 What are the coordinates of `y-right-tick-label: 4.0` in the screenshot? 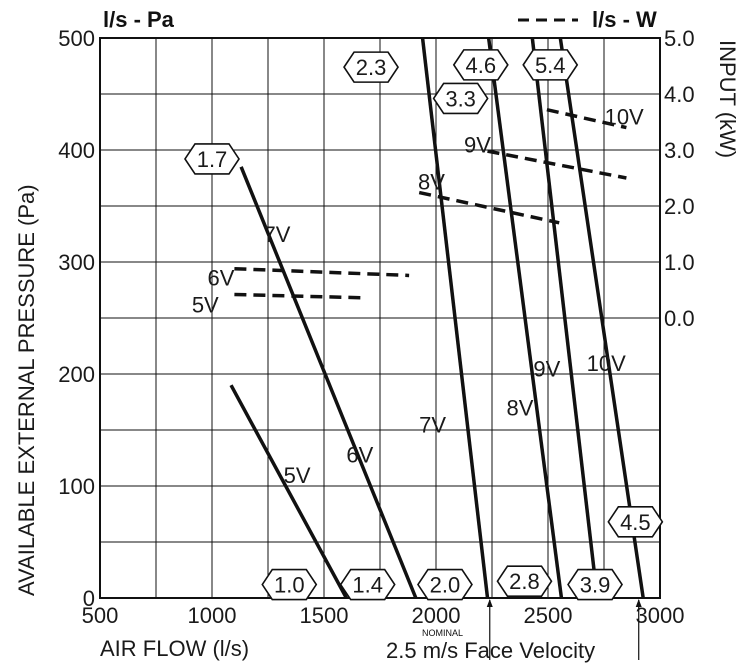 It's located at (679, 94).